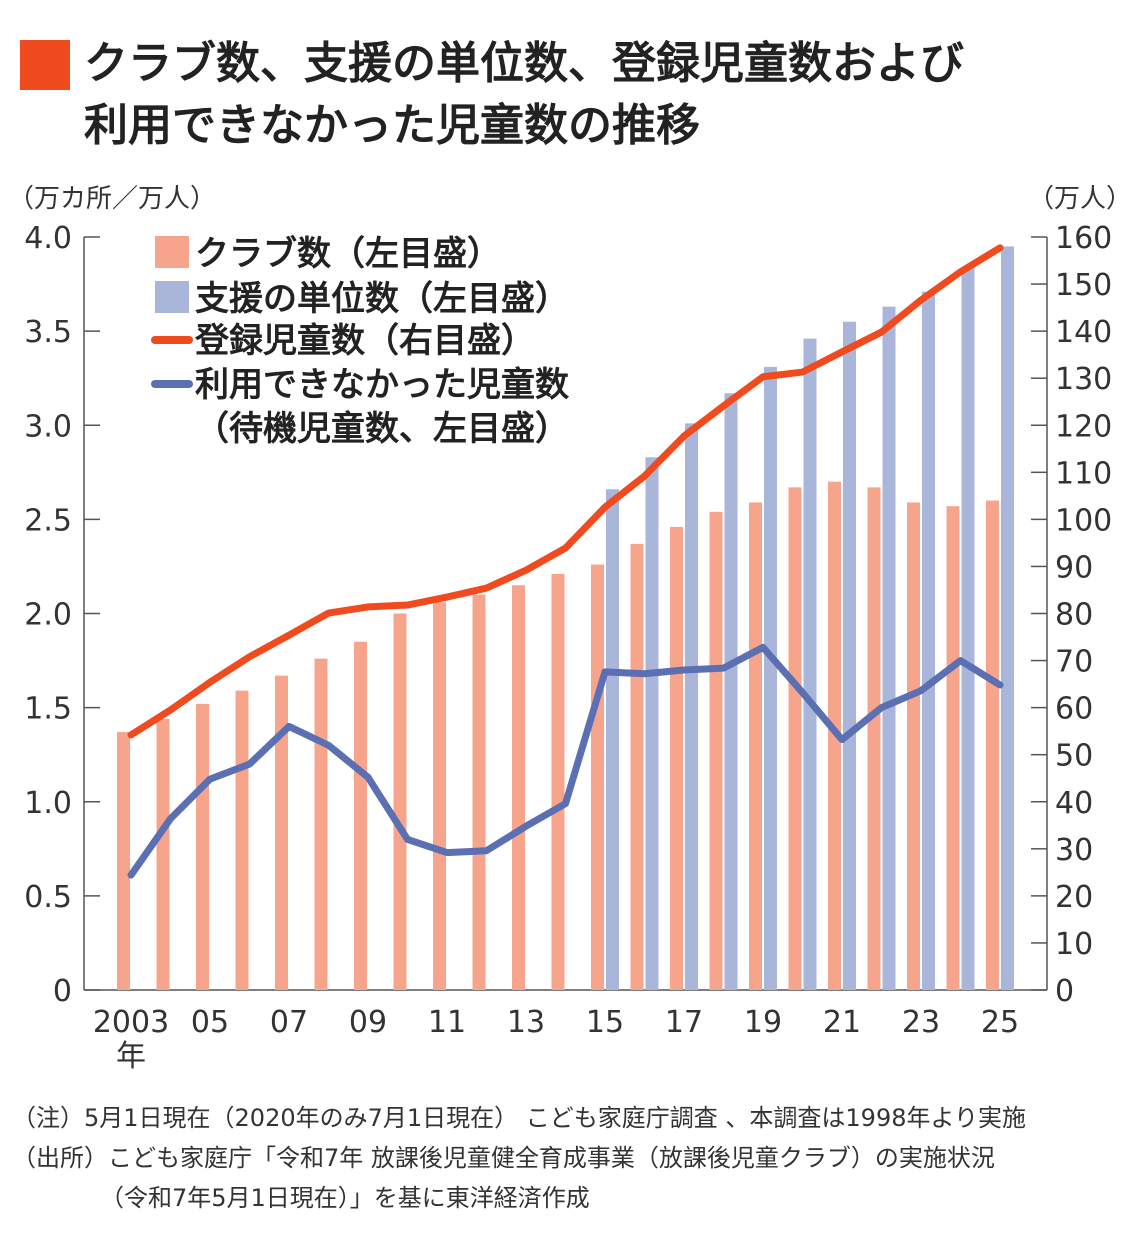 Image resolution: width=1140 pixels, height=1247 pixels. What do you see at coordinates (172, 297) in the screenshot?
I see `legend-swatch-units` at bounding box center [172, 297].